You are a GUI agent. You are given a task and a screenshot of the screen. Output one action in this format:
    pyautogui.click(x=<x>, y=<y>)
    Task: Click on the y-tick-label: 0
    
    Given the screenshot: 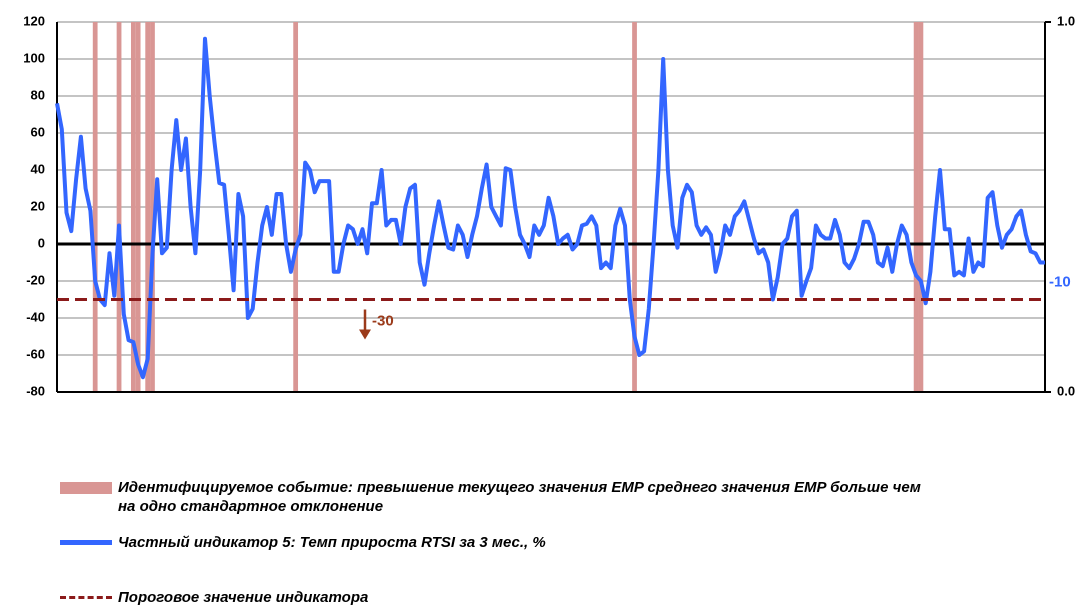 What is the action you would take?
    pyautogui.click(x=41, y=242)
    